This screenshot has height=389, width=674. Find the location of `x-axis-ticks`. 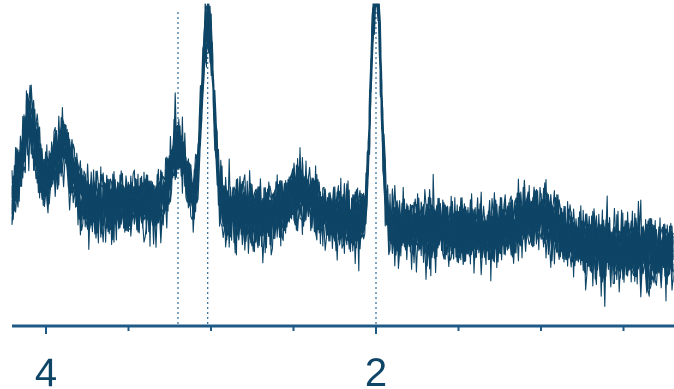

x-axis-ticks is located at coordinates (335, 330).